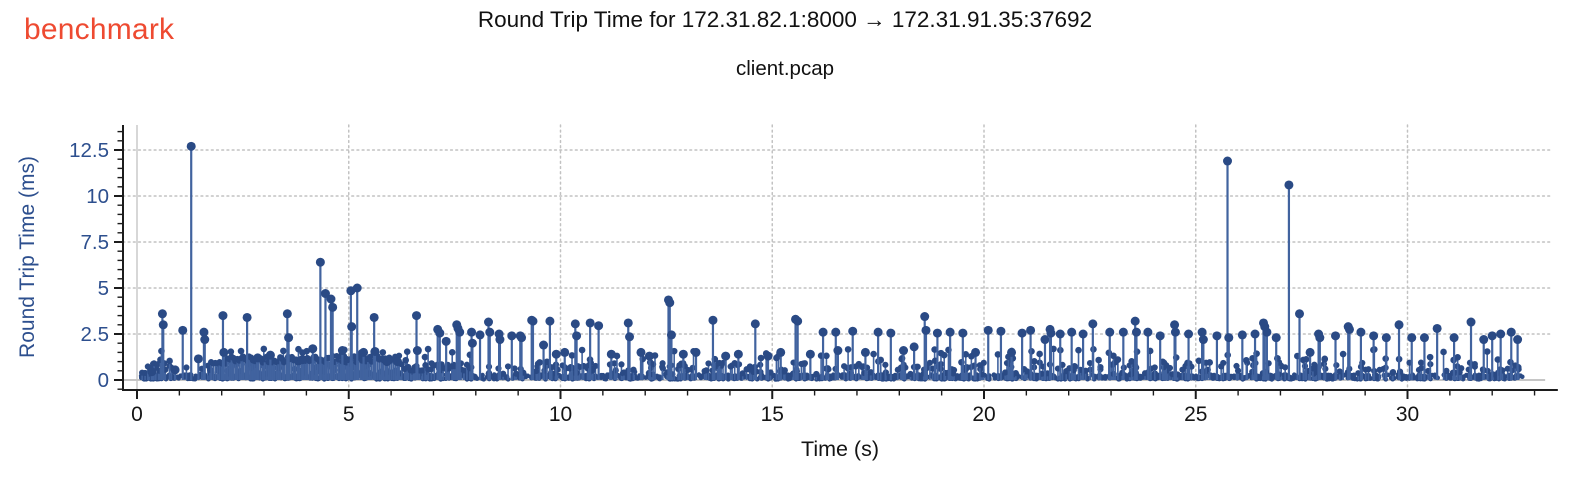 This screenshot has width=1570, height=482. I want to click on brand-logo: benchmark, so click(99, 29).